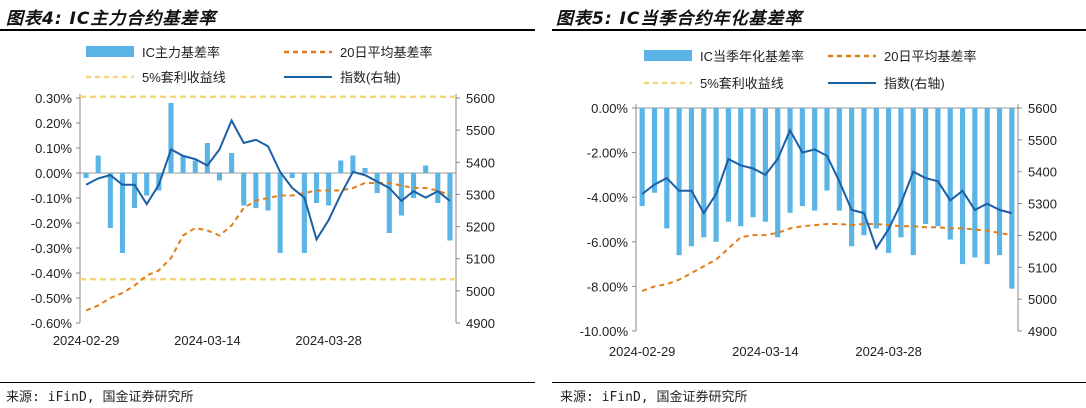  I want to click on left-source-rule, so click(267, 382).